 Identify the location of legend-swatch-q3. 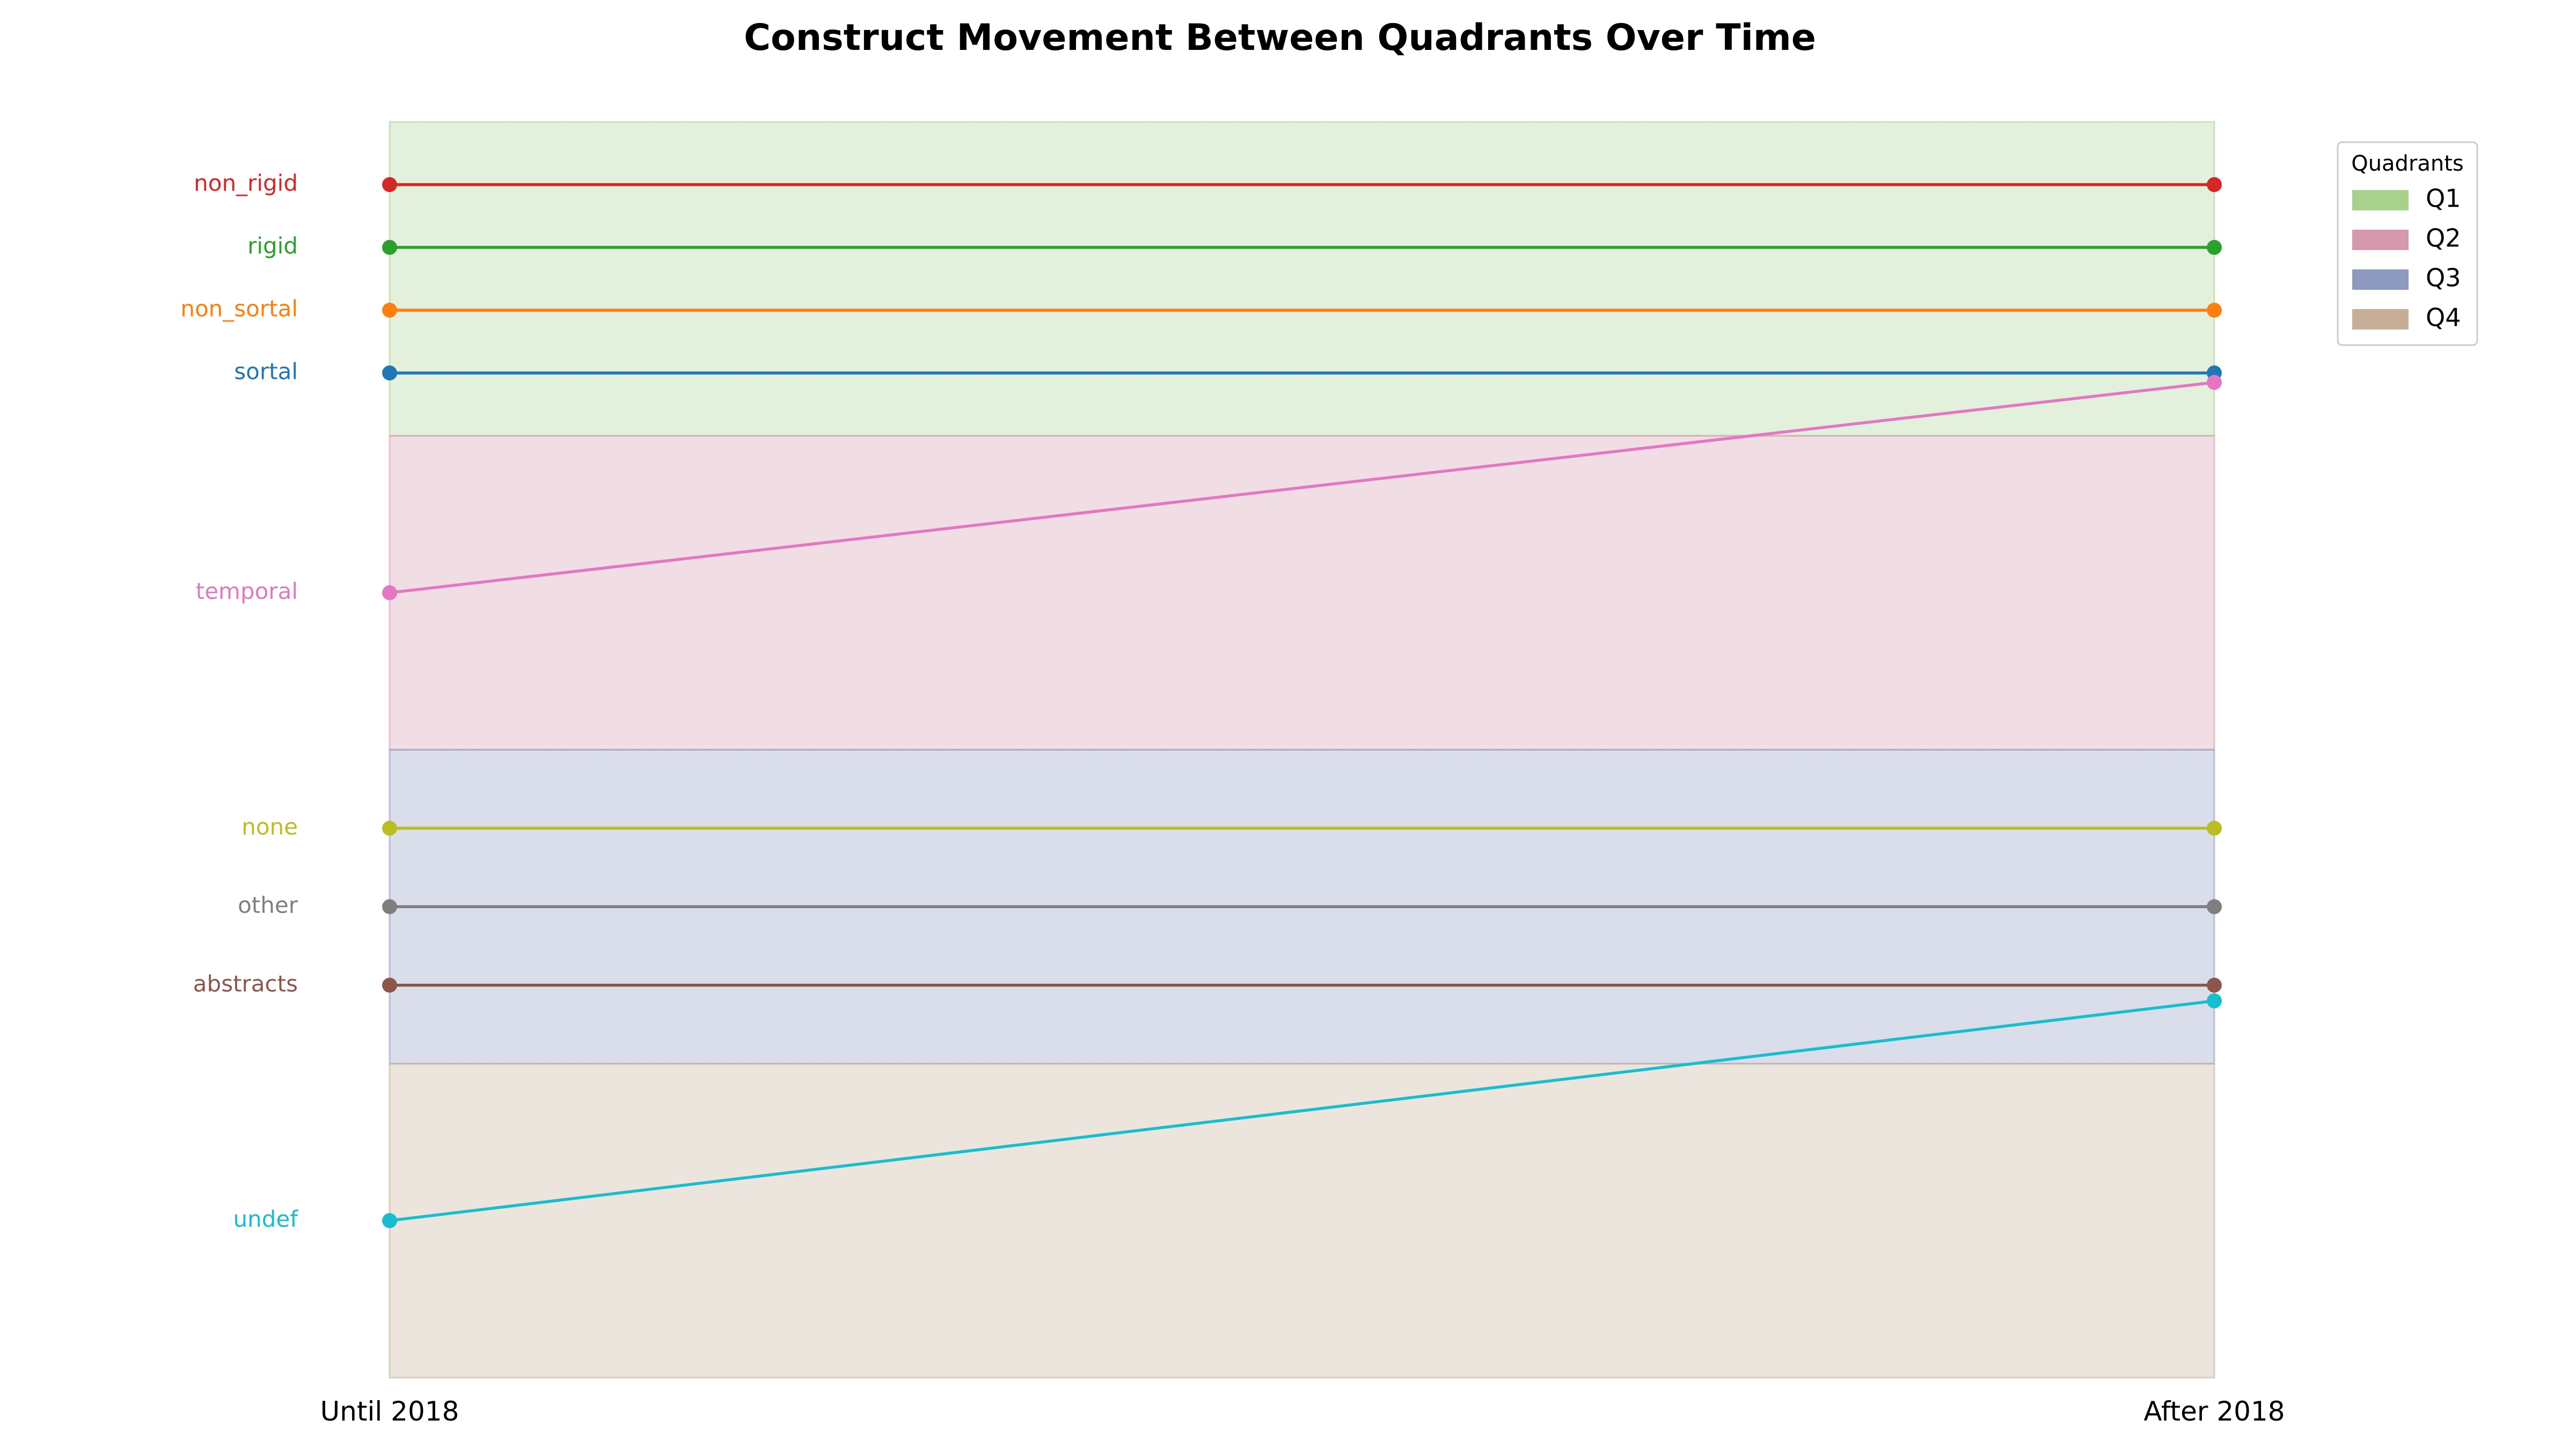
(2380, 279).